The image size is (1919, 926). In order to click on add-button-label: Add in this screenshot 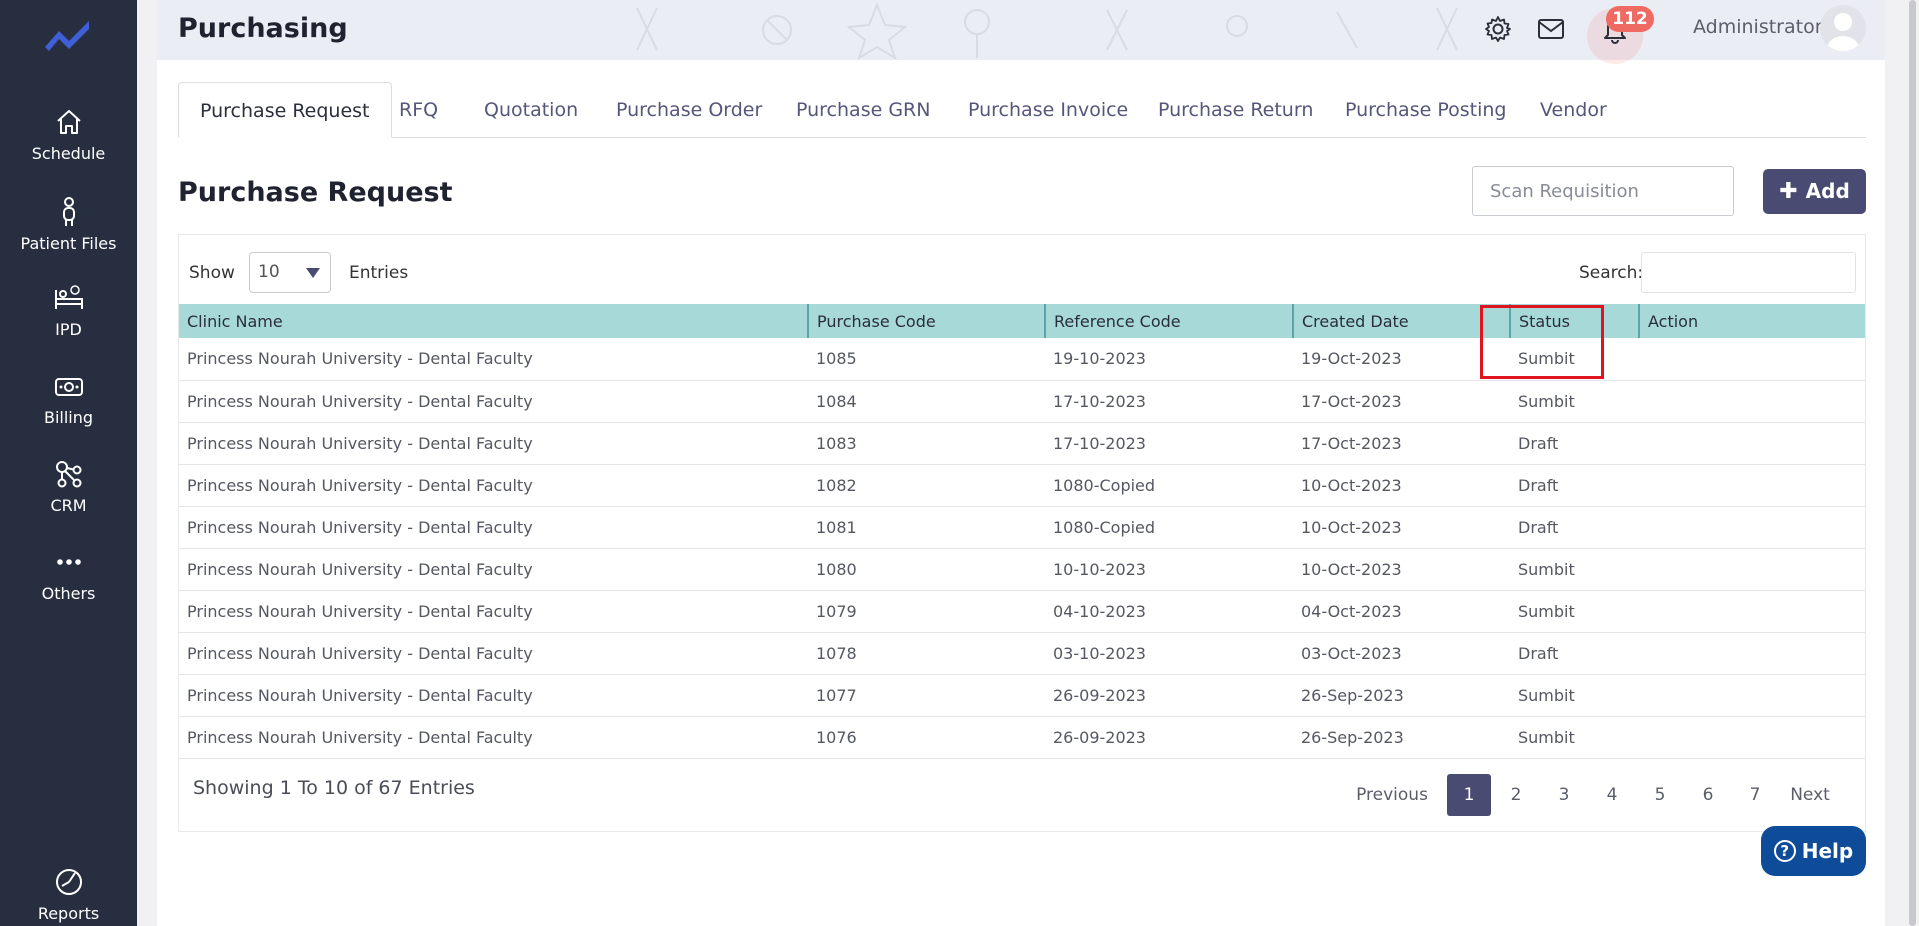, I will do `click(1827, 191)`.